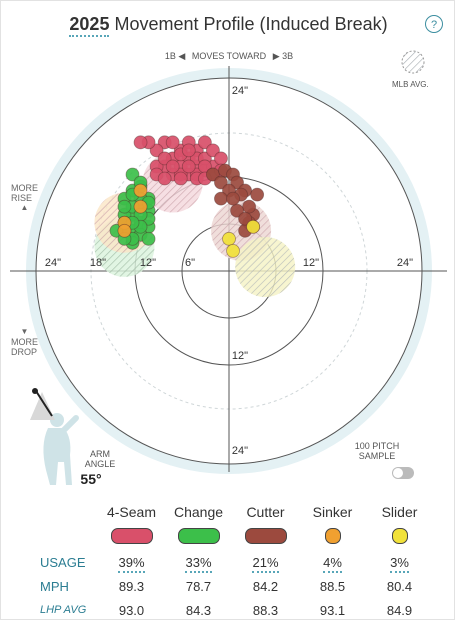 This screenshot has height=622, width=457. What do you see at coordinates (332, 586) in the screenshot?
I see `mph-value: 88.5` at bounding box center [332, 586].